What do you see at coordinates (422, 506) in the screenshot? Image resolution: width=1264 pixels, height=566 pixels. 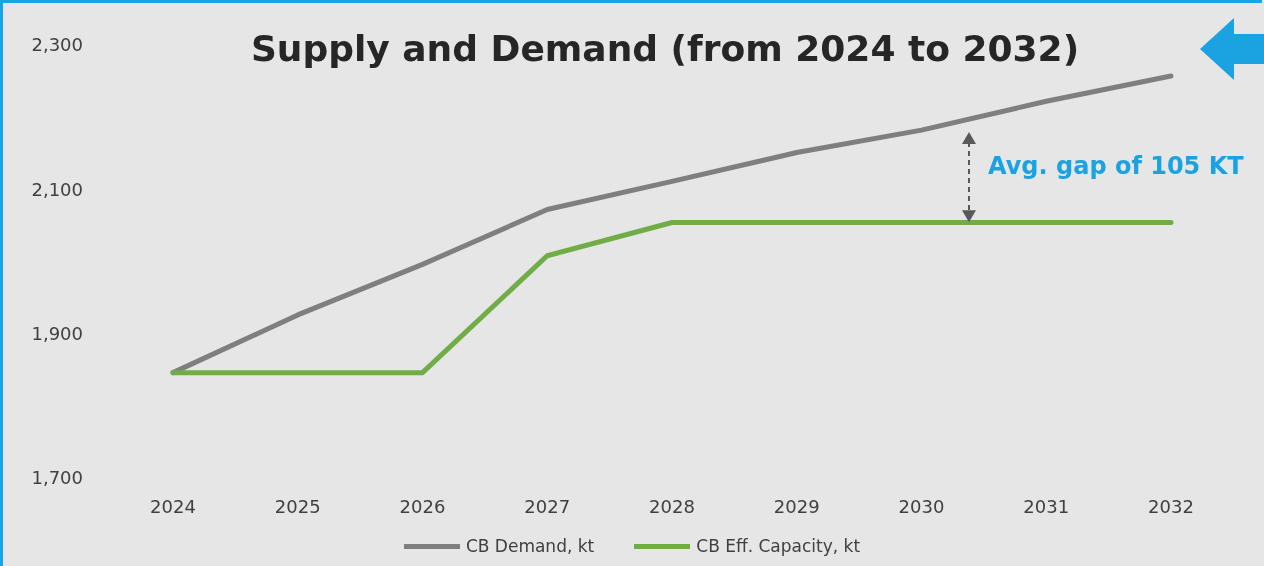 I see `x-tick-label: 2026` at bounding box center [422, 506].